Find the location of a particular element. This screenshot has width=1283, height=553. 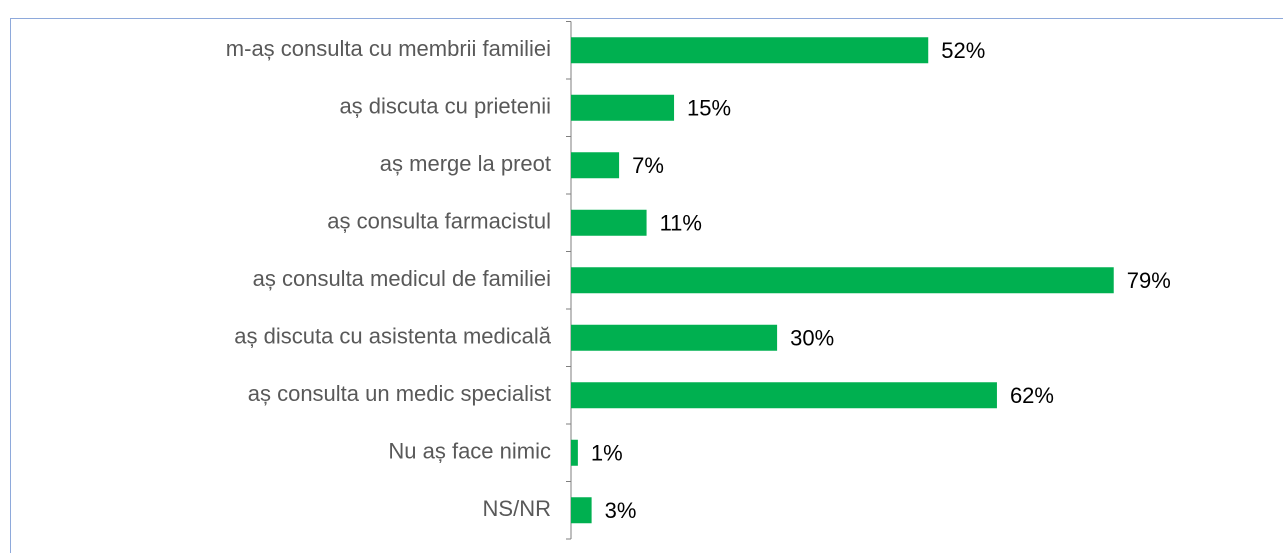

value-label: 62% is located at coordinates (1032, 395).